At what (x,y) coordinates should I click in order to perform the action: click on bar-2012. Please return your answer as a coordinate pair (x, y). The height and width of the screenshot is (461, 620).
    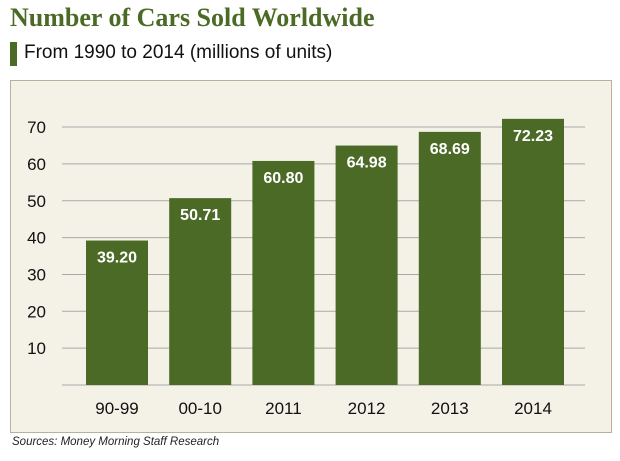
    Looking at the image, I should click on (366, 265).